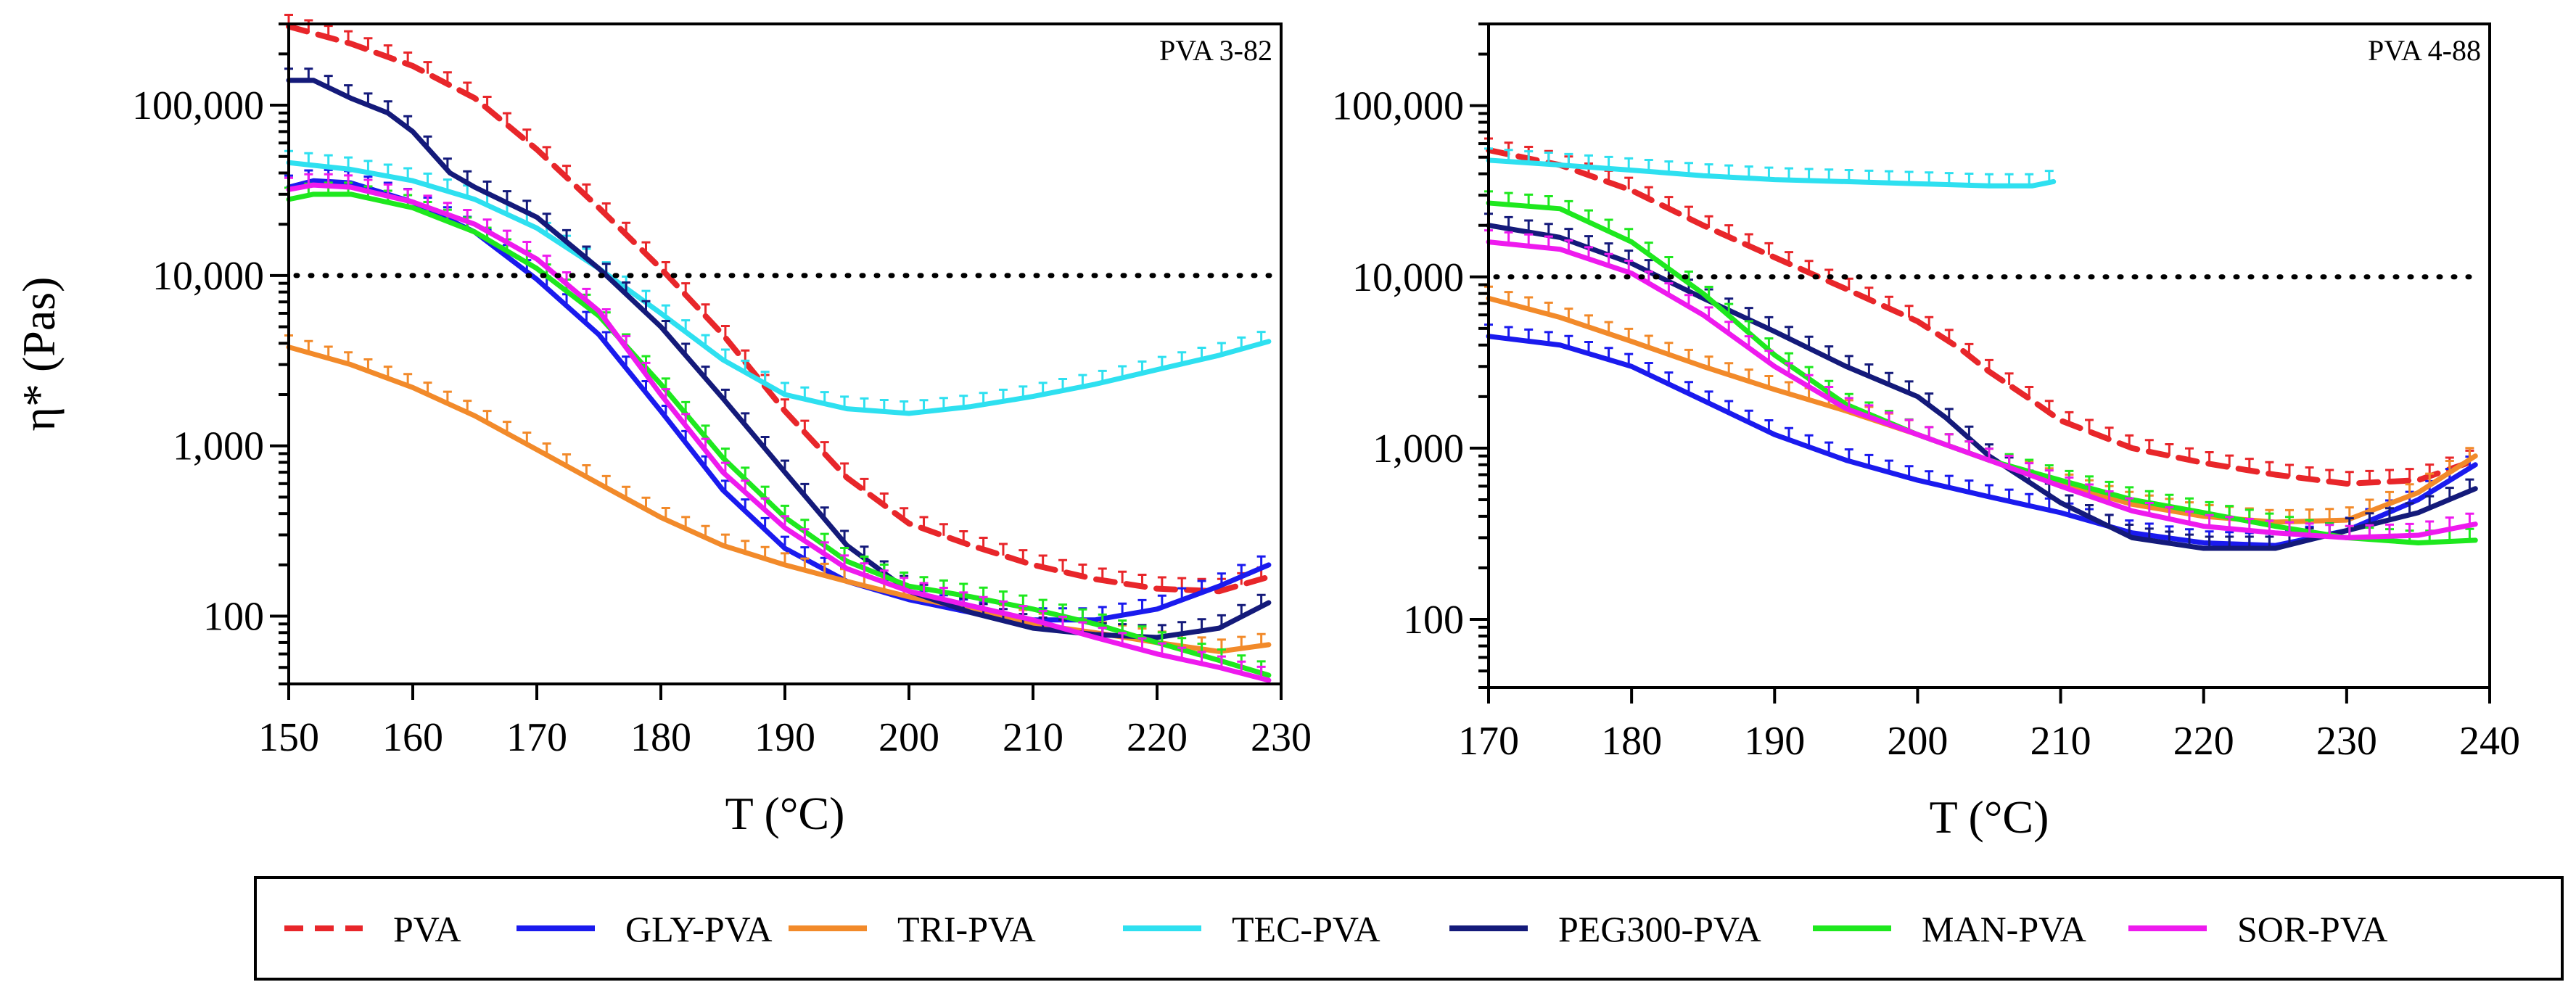 This screenshot has height=990, width=2576. I want to click on x-tick-label: 150, so click(288, 738).